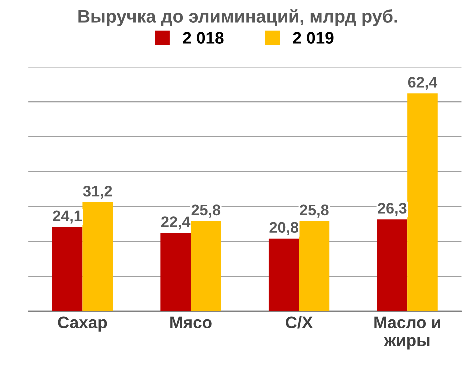 Image resolution: width=476 pixels, height=373 pixels. Describe the element at coordinates (407, 333) in the screenshot. I see `x-tick-label: Масло и жиры` at that location.